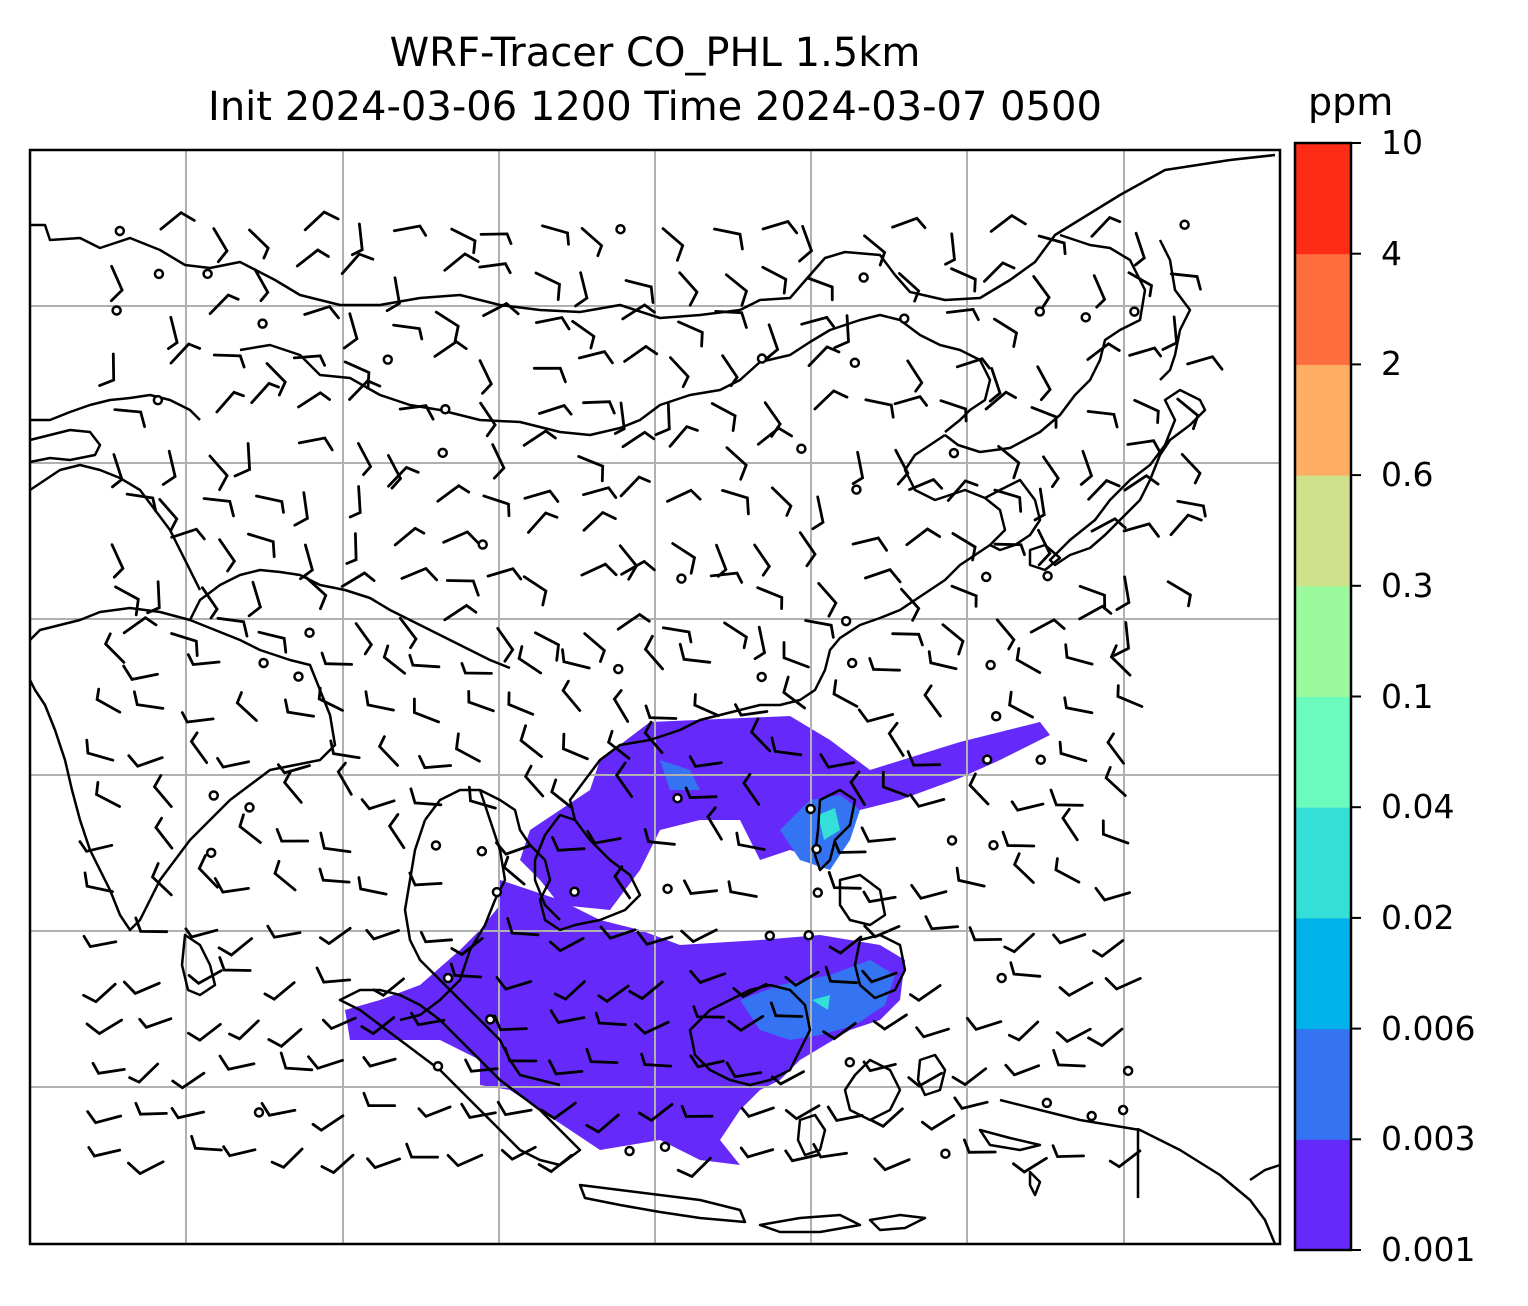  I want to click on colorbar-tick-label: 0.3, so click(1407, 585).